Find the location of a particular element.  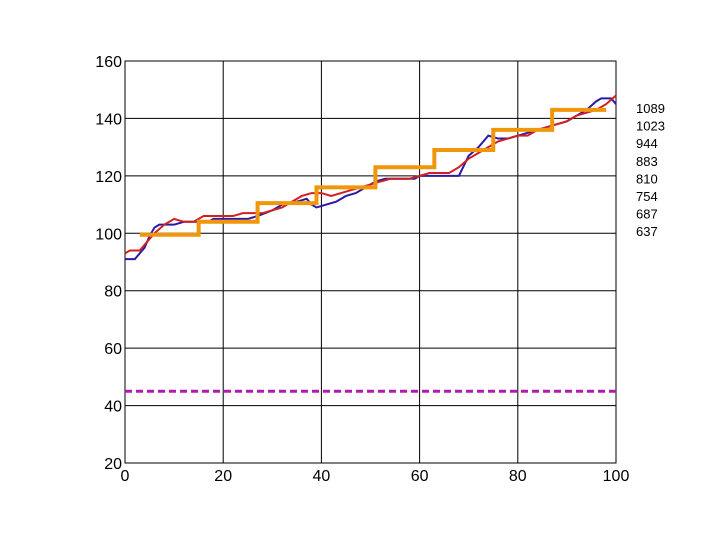

right-label: 883 is located at coordinates (647, 161).